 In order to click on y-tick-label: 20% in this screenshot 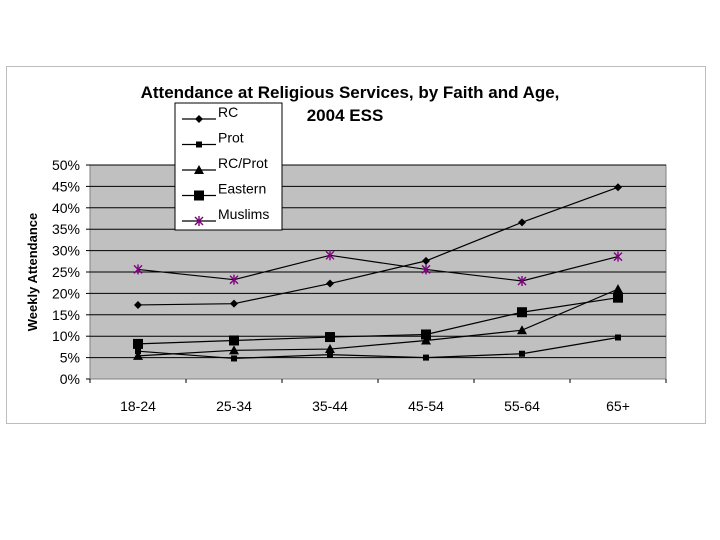, I will do `click(66, 293)`.